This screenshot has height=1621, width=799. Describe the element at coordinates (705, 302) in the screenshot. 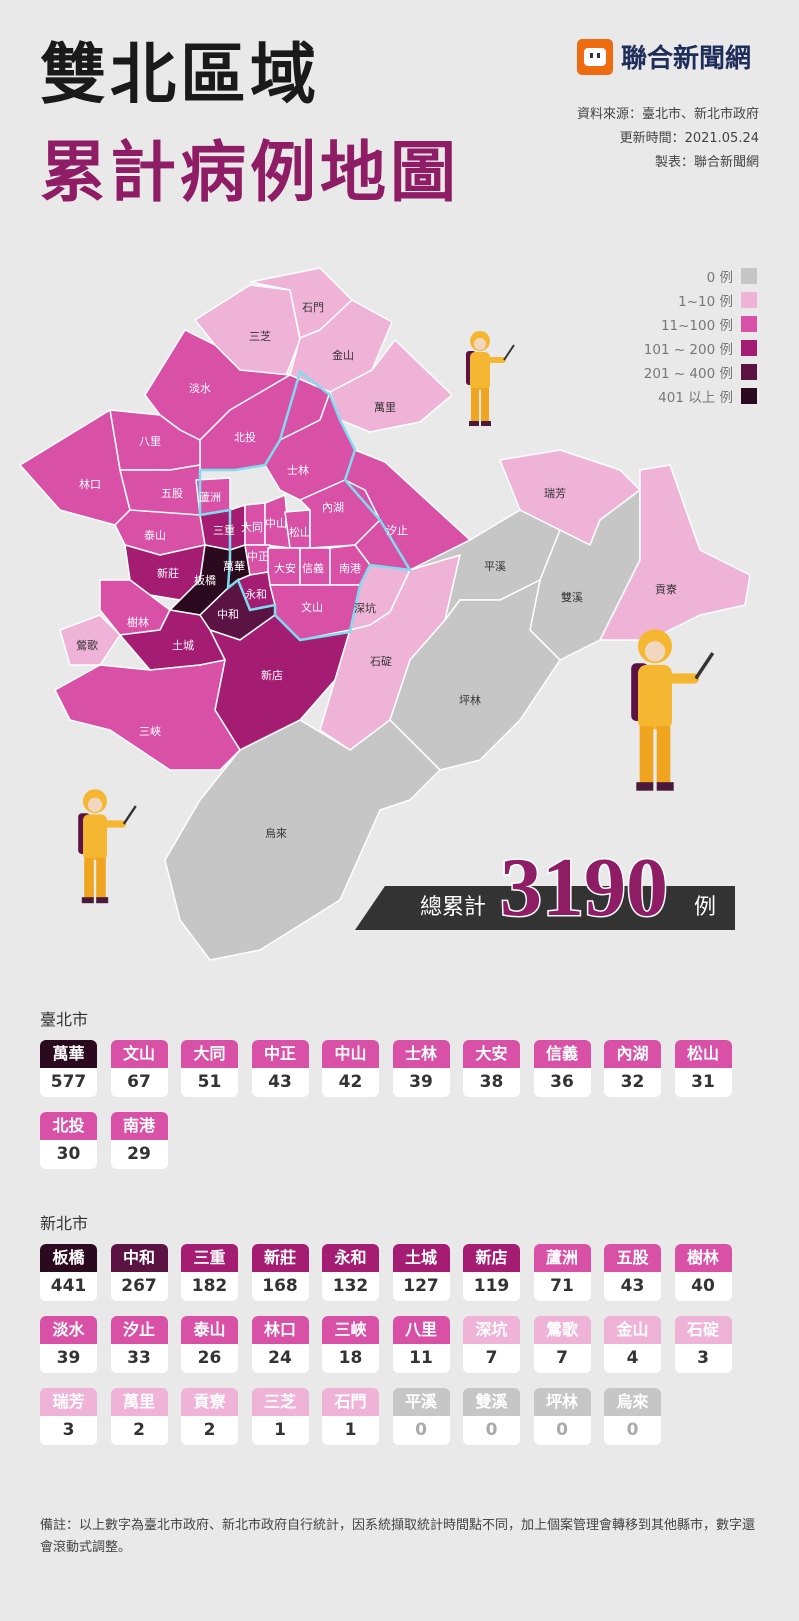

I see `legend-label: 1~10 例` at that location.